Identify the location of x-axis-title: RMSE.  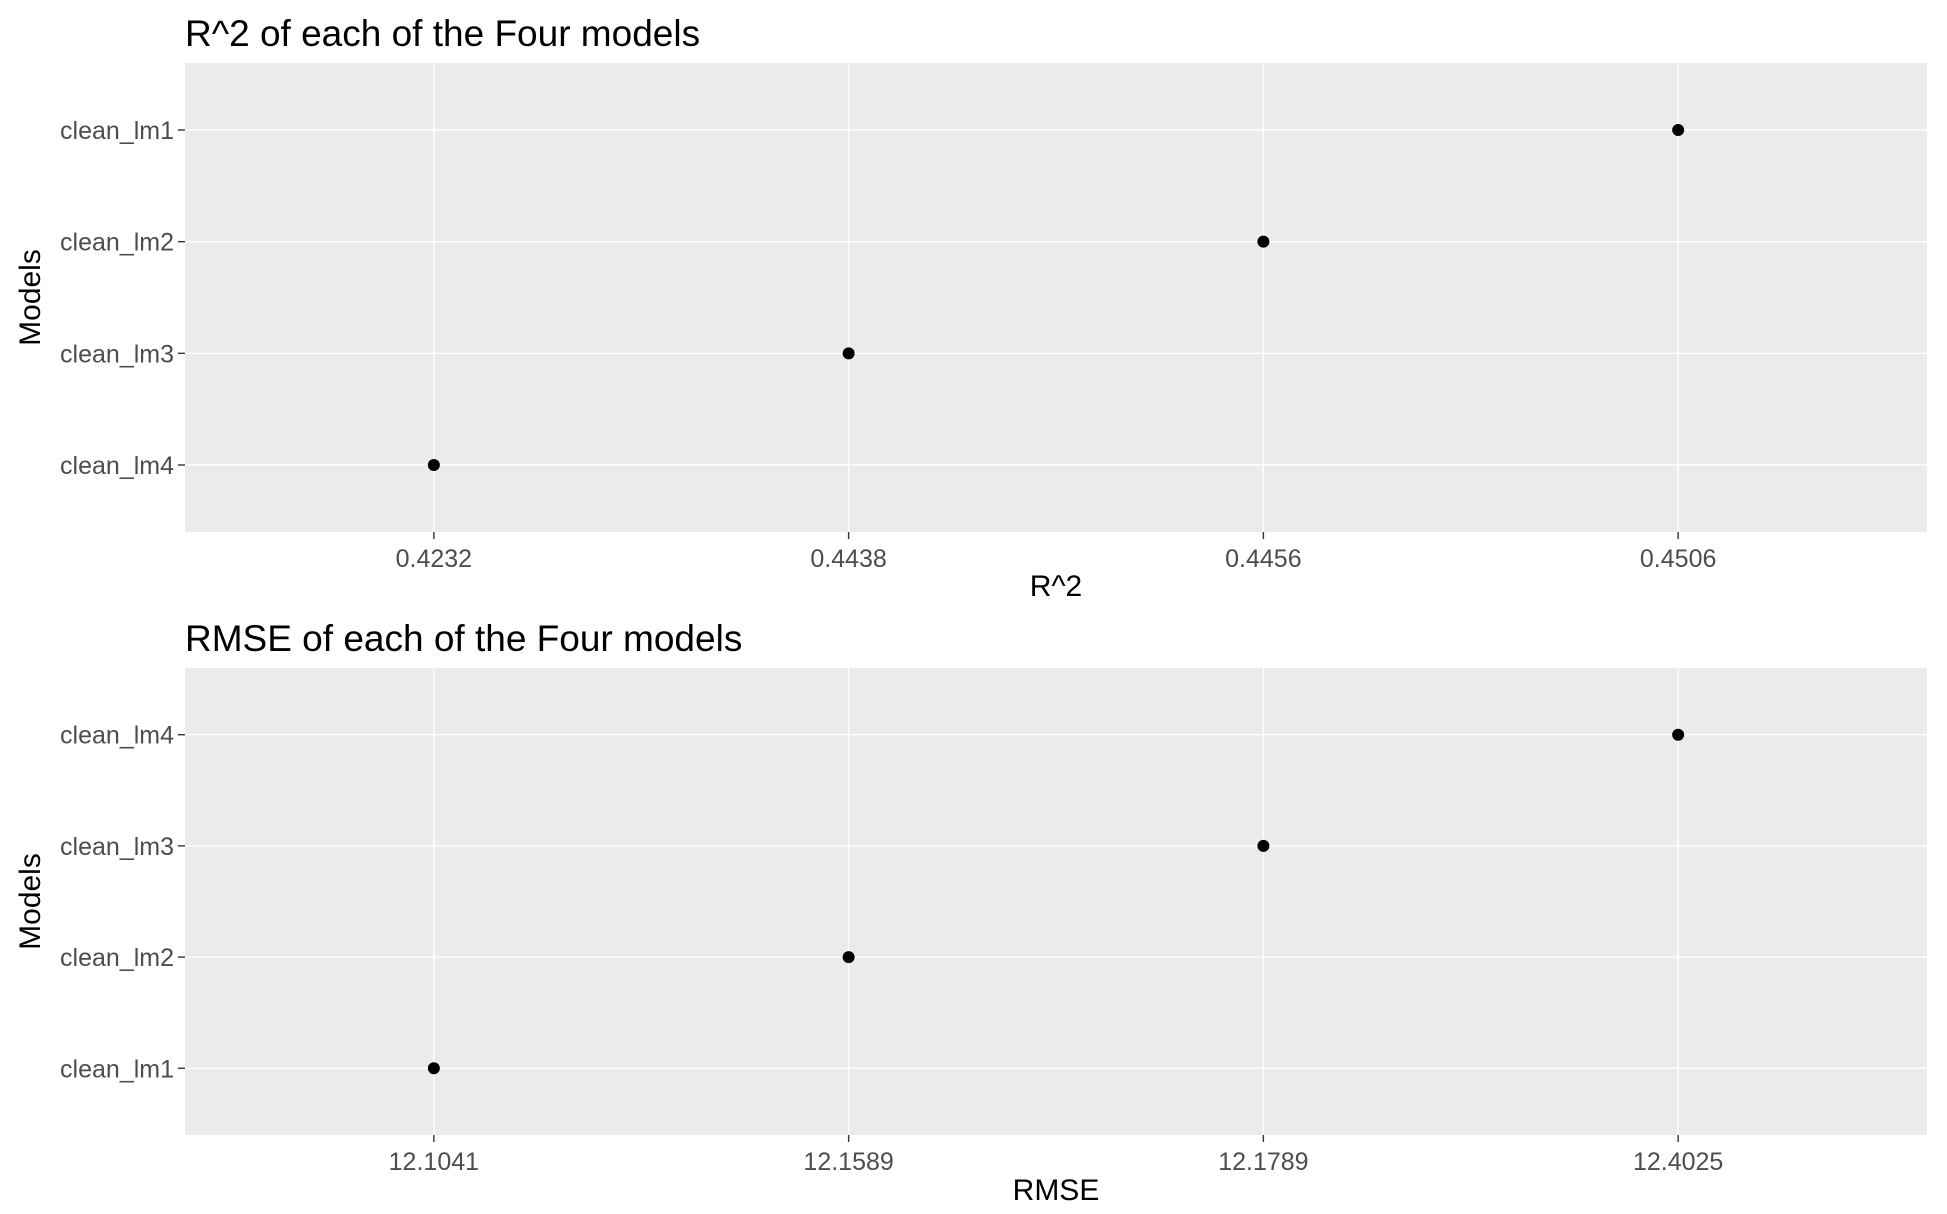
(1056, 1190).